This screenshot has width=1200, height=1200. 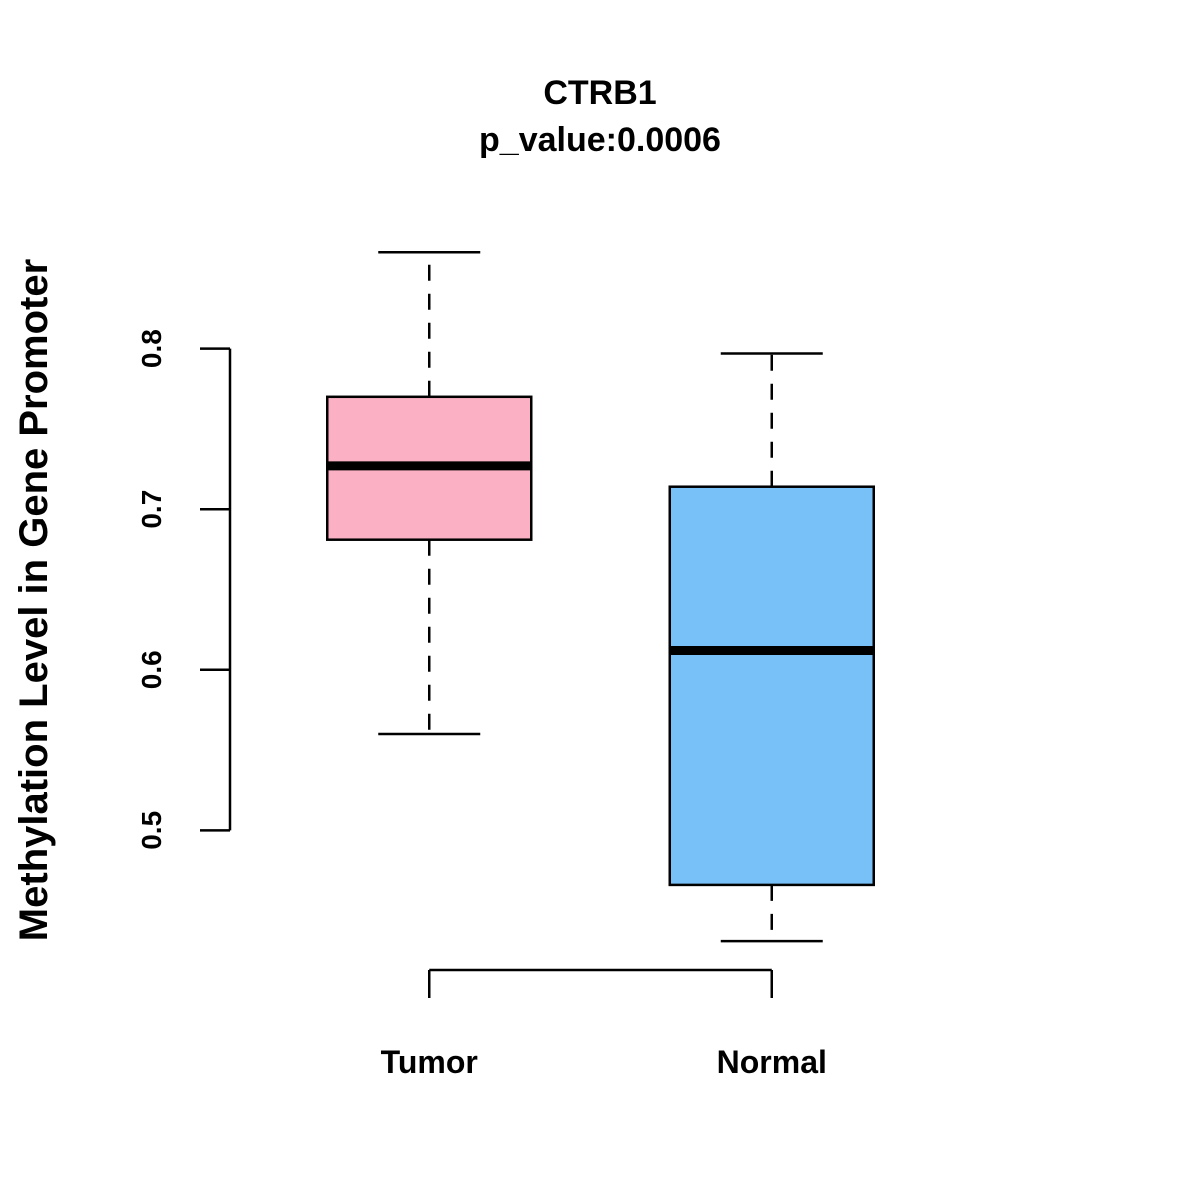 I want to click on y-tick-label: 0.7, so click(x=151, y=509).